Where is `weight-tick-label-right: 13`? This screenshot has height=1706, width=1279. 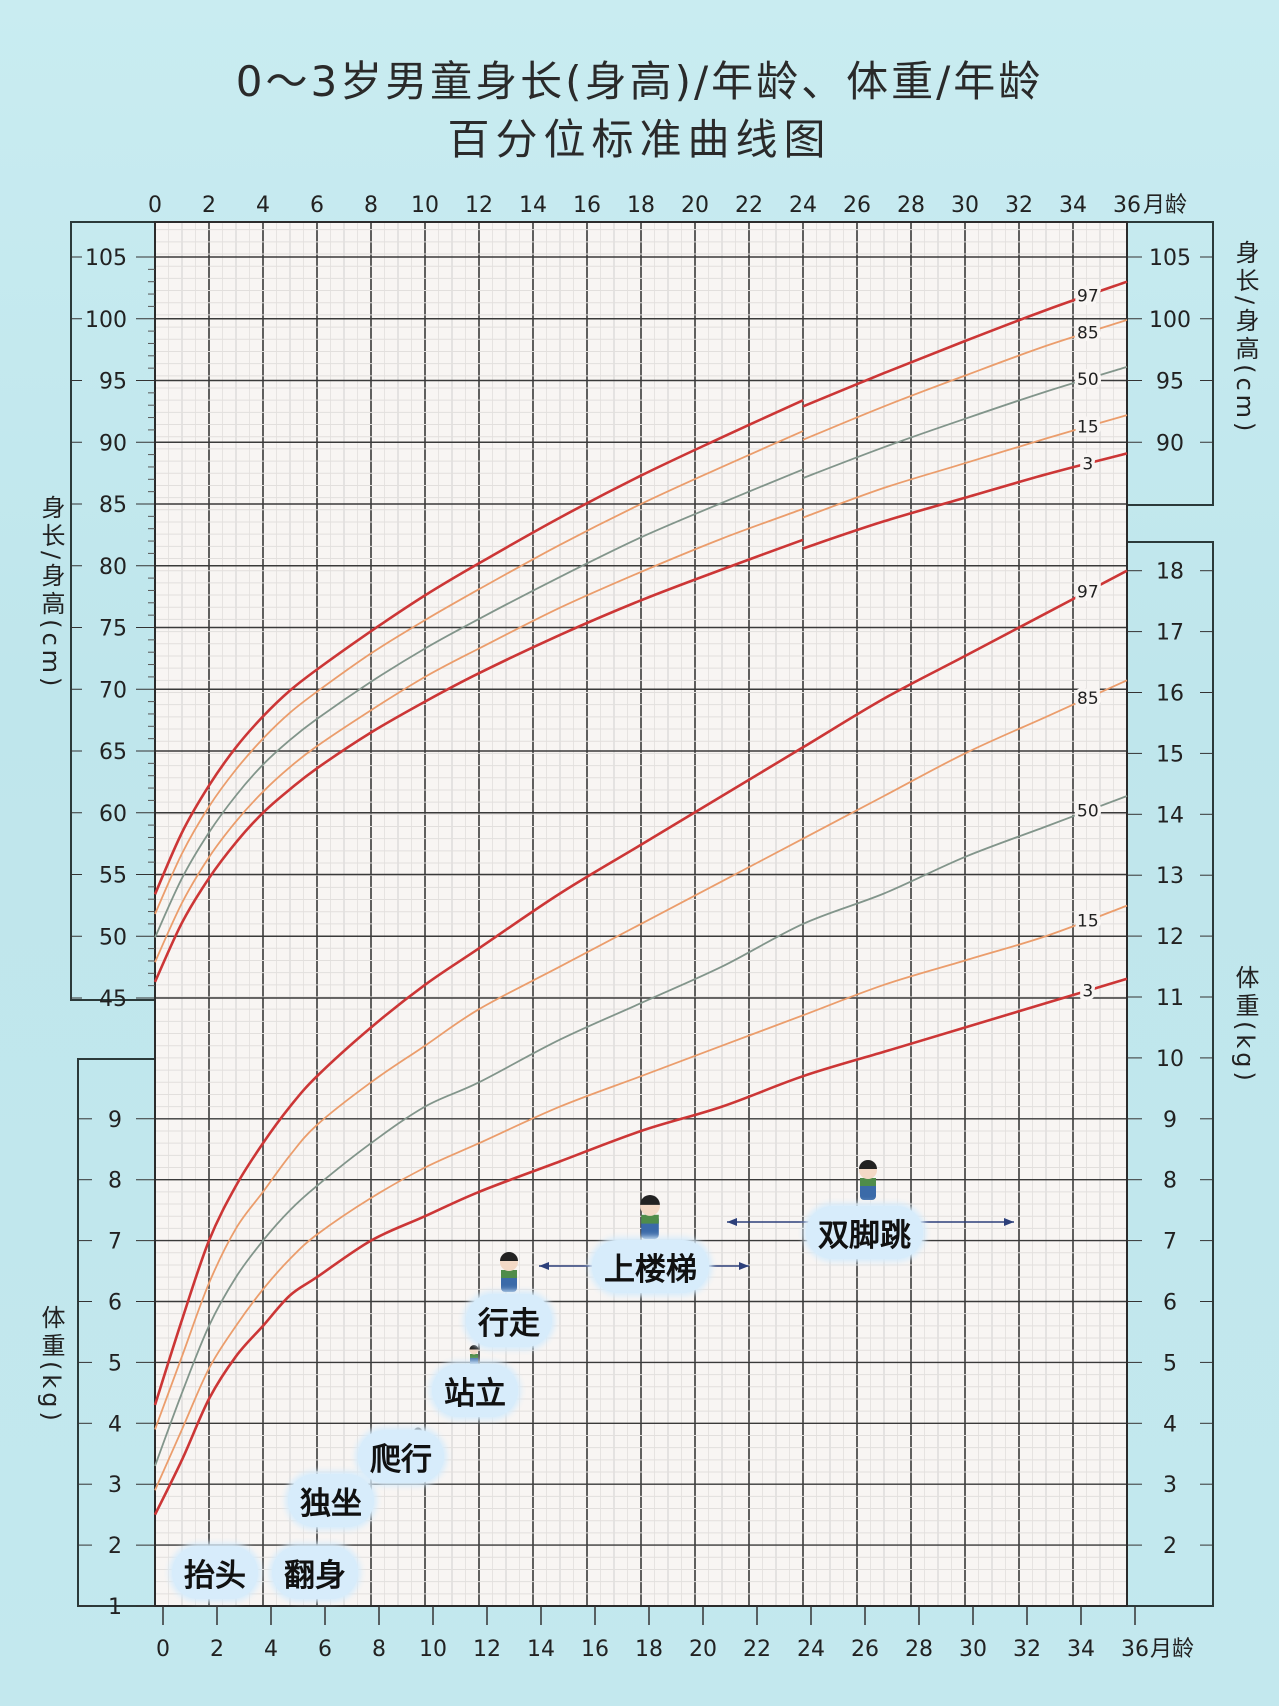 weight-tick-label-right: 13 is located at coordinates (1170, 876).